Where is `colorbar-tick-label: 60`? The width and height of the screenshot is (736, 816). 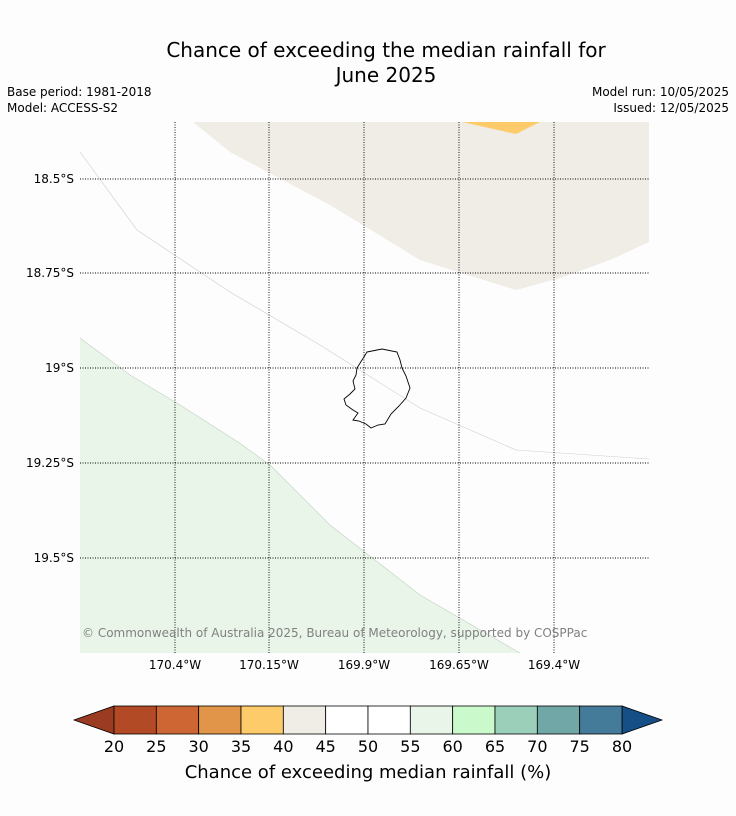 colorbar-tick-label: 60 is located at coordinates (452, 746).